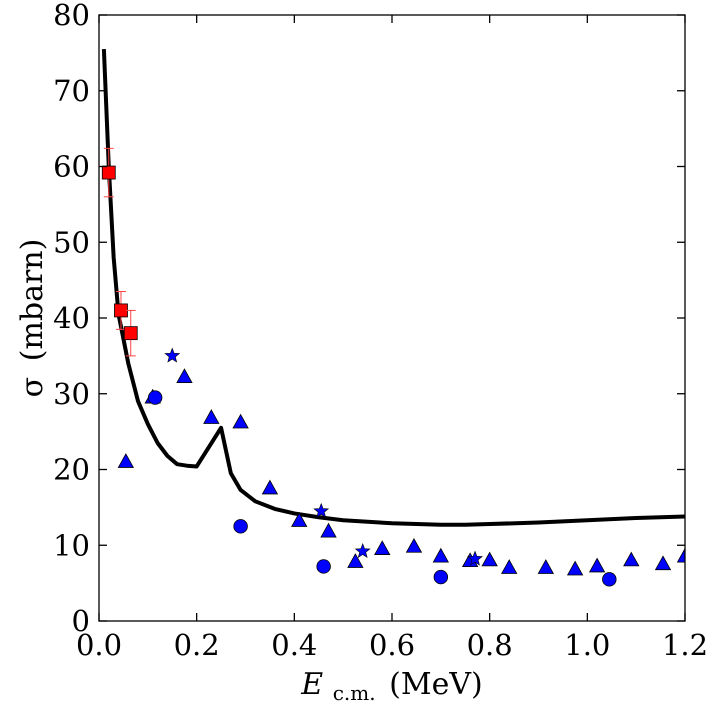 The width and height of the screenshot is (706, 702). What do you see at coordinates (71, 545) in the screenshot?
I see `y-tick-label: 10` at bounding box center [71, 545].